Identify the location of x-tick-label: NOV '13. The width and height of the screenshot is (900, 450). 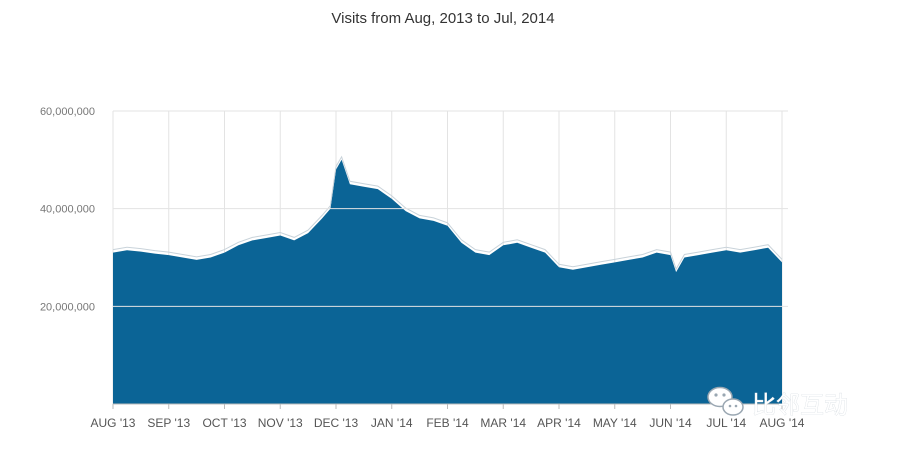
(280, 423).